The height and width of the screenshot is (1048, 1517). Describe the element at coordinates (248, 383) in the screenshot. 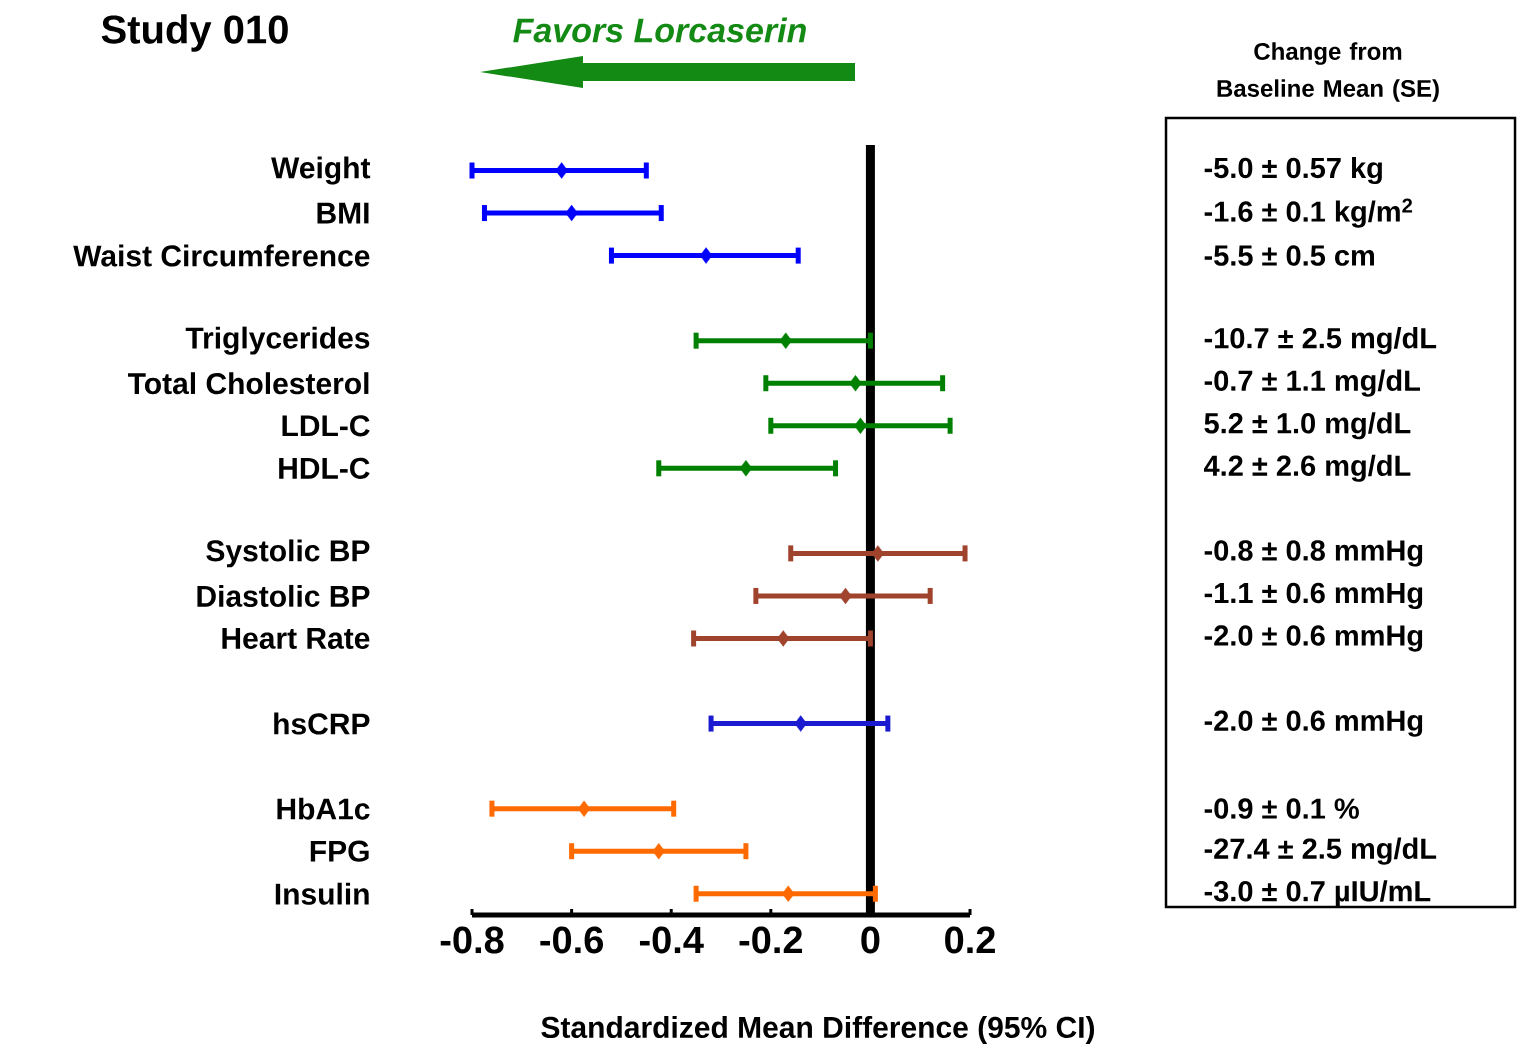

I see `y-tick-label: Total Cholesterol` at that location.